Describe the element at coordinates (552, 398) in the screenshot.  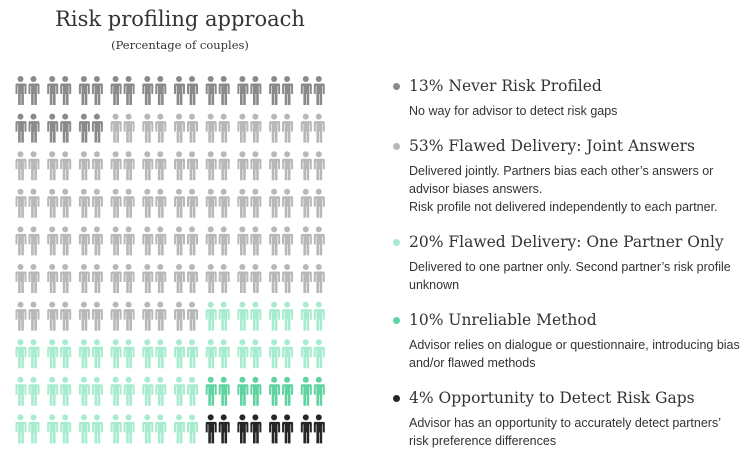
I see `legend-heading: 4% Opportunity to Detect Risk Gaps` at that location.